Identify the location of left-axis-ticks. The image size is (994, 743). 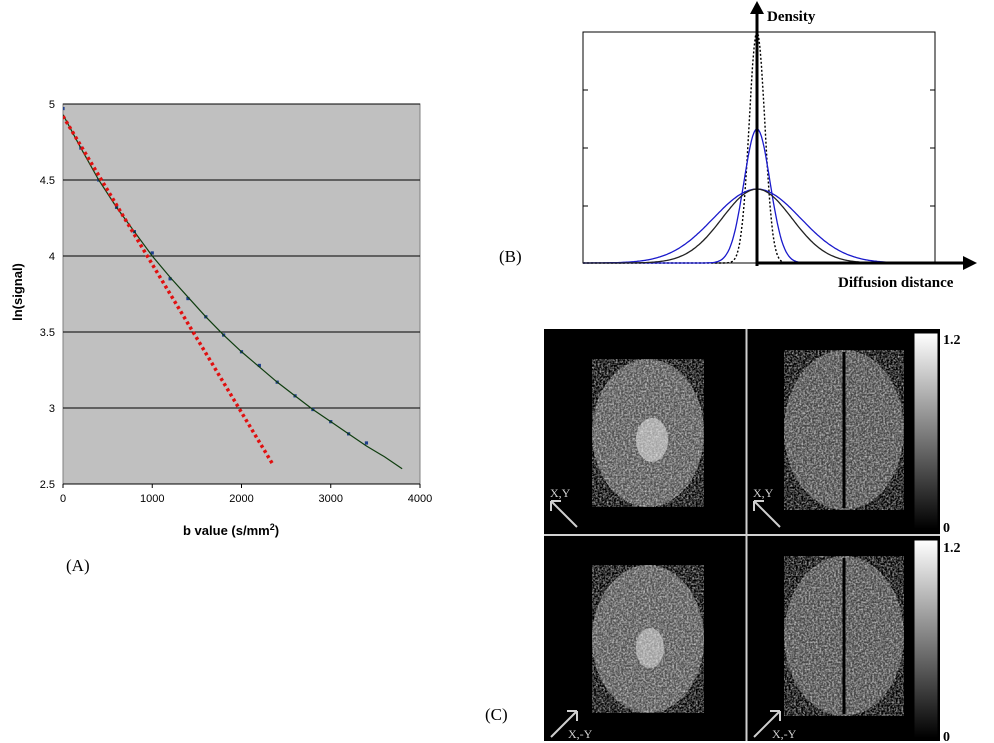
(759, 148).